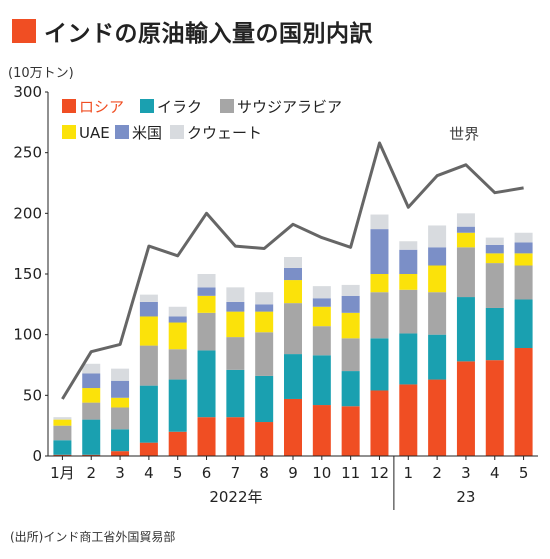  Describe the element at coordinates (27, 213) in the screenshot. I see `y-tick-label: 200` at that location.